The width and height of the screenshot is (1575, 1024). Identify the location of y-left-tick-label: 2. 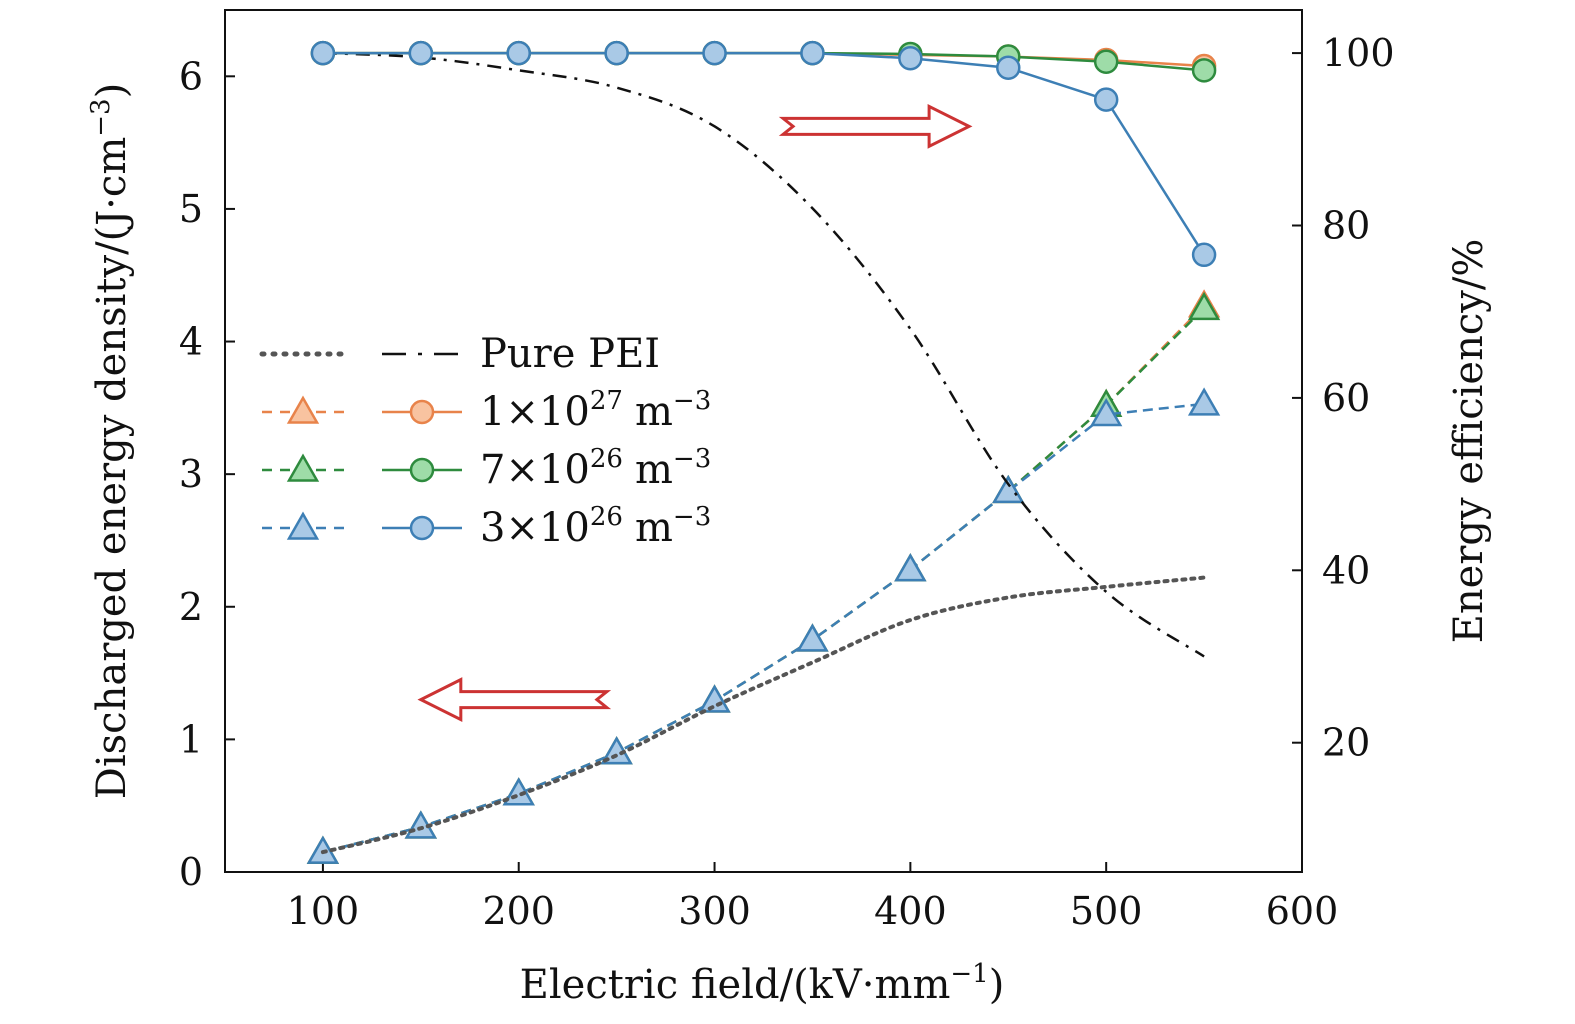
(191, 607).